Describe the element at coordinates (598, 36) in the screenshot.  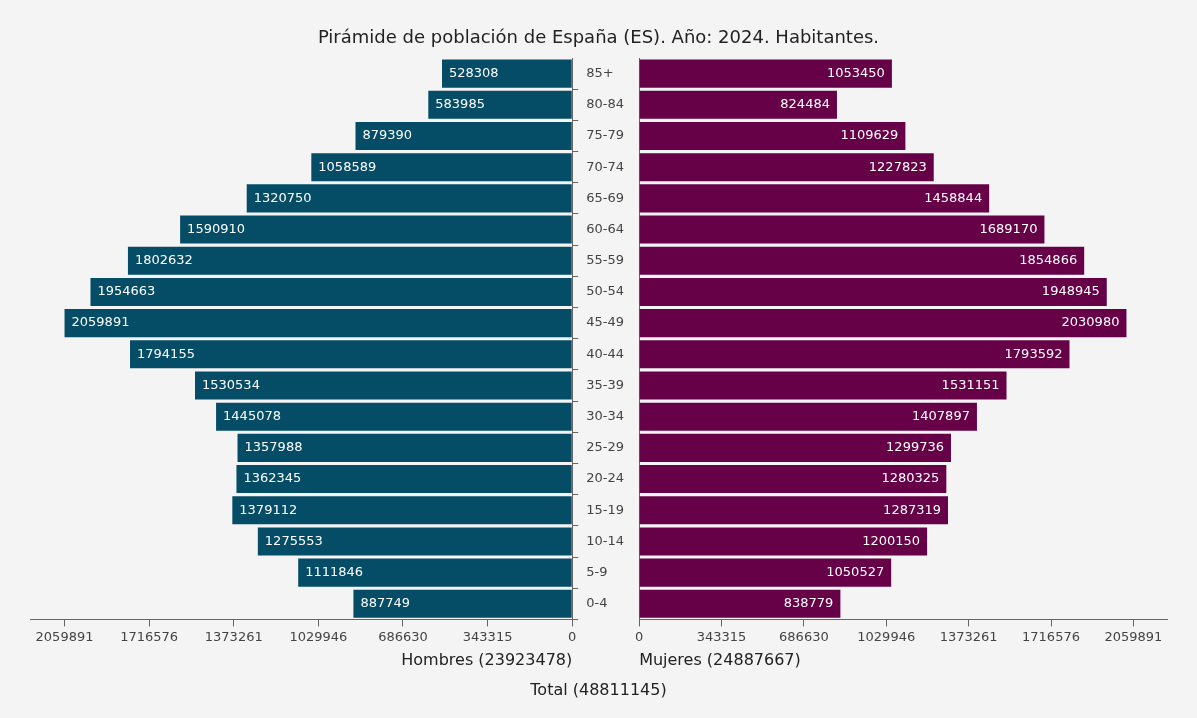
I see `chart-title: Pirámide de población de España (ES). Año: 2024. Habitantes.` at that location.